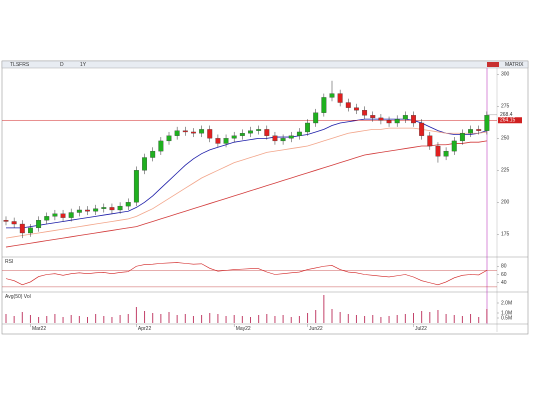 The width and height of the screenshot is (555, 400). Describe the element at coordinates (504, 283) in the screenshot. I see `y-tick-label: 40` at that location.